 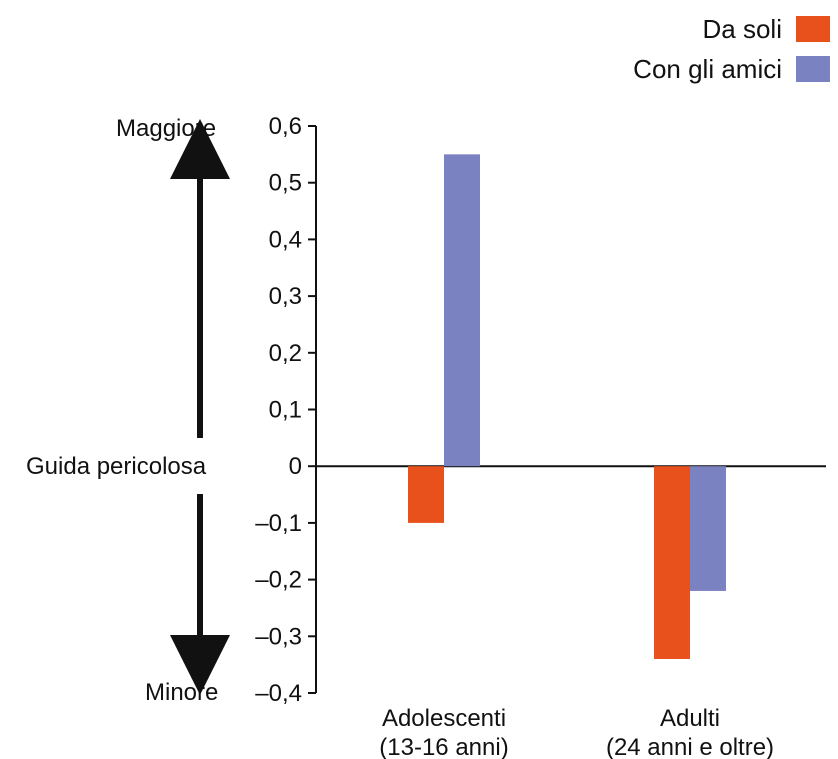 I want to click on y-tick-label: –0,2, so click(x=278, y=580).